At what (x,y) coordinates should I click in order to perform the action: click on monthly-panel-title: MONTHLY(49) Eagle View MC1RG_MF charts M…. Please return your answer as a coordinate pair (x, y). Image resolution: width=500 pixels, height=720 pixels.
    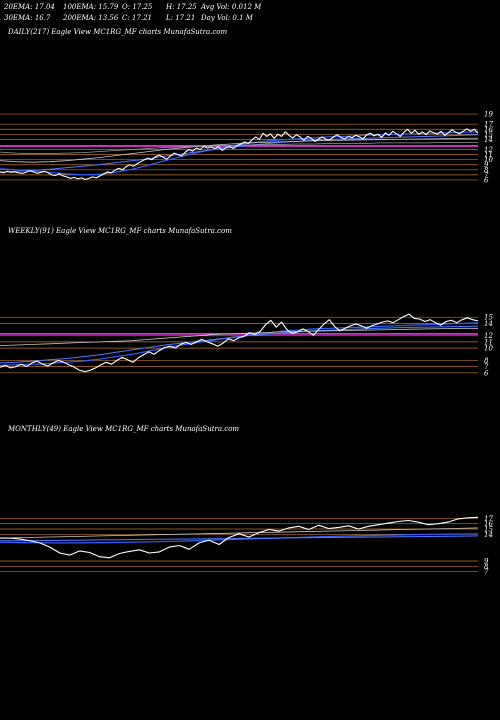
    Looking at the image, I should click on (124, 429).